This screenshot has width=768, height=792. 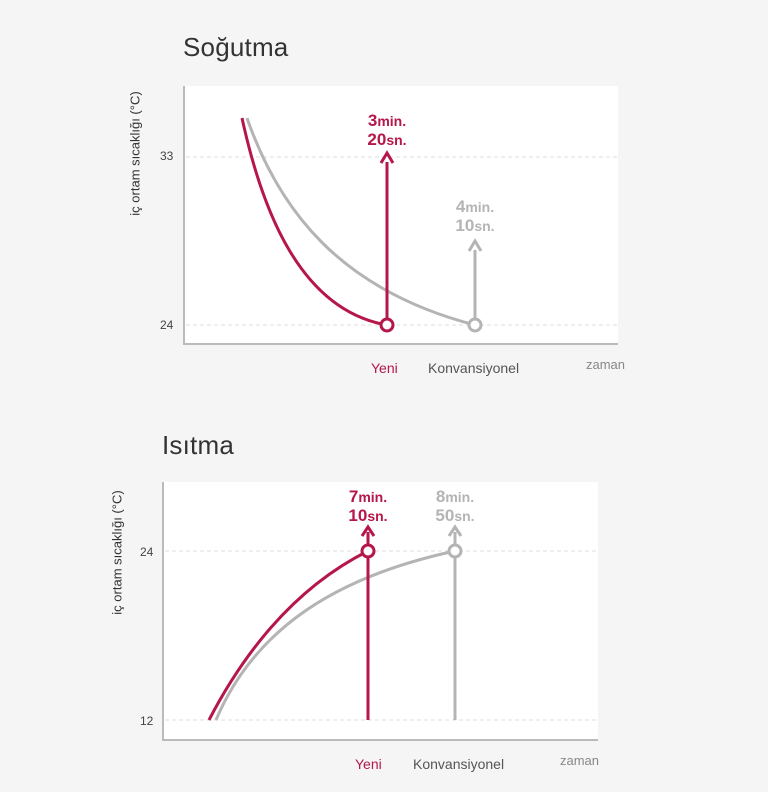 I want to click on annotation-conventional: 4min. 10sn., so click(x=475, y=217).